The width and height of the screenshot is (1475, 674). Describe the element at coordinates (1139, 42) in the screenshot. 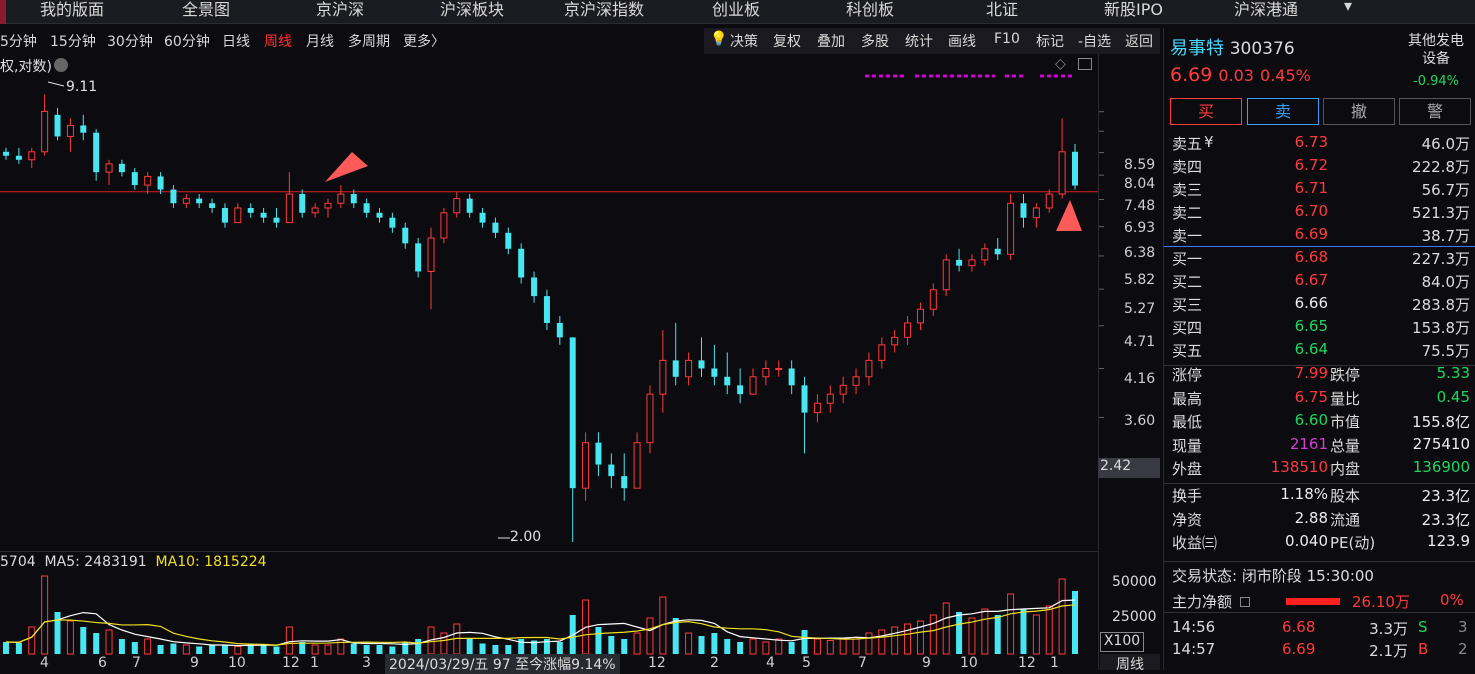

I see `tool-back: 返回` at that location.